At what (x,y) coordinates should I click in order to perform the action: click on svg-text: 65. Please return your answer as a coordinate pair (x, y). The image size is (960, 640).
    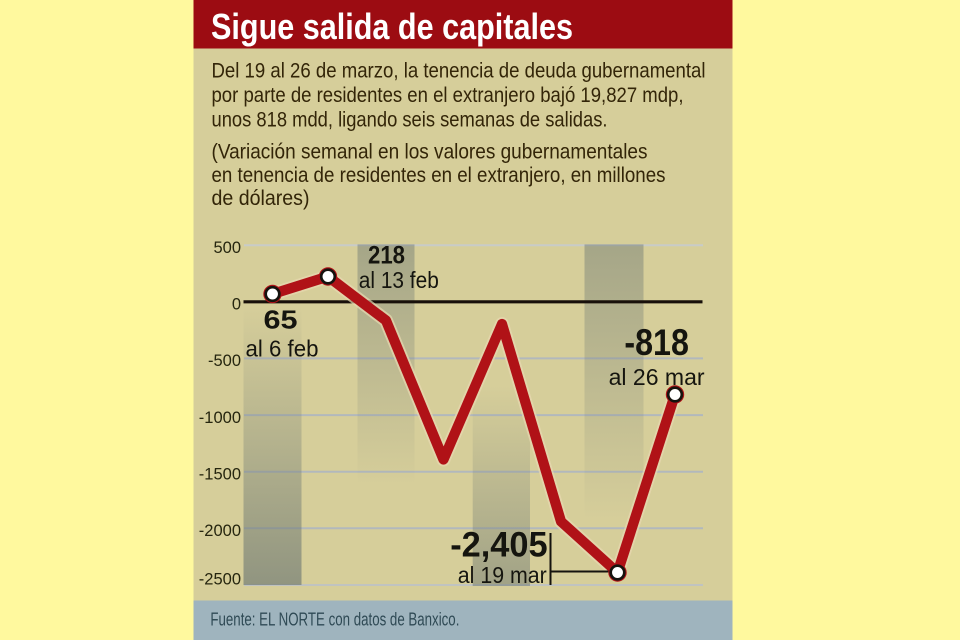
    Looking at the image, I should click on (281, 319).